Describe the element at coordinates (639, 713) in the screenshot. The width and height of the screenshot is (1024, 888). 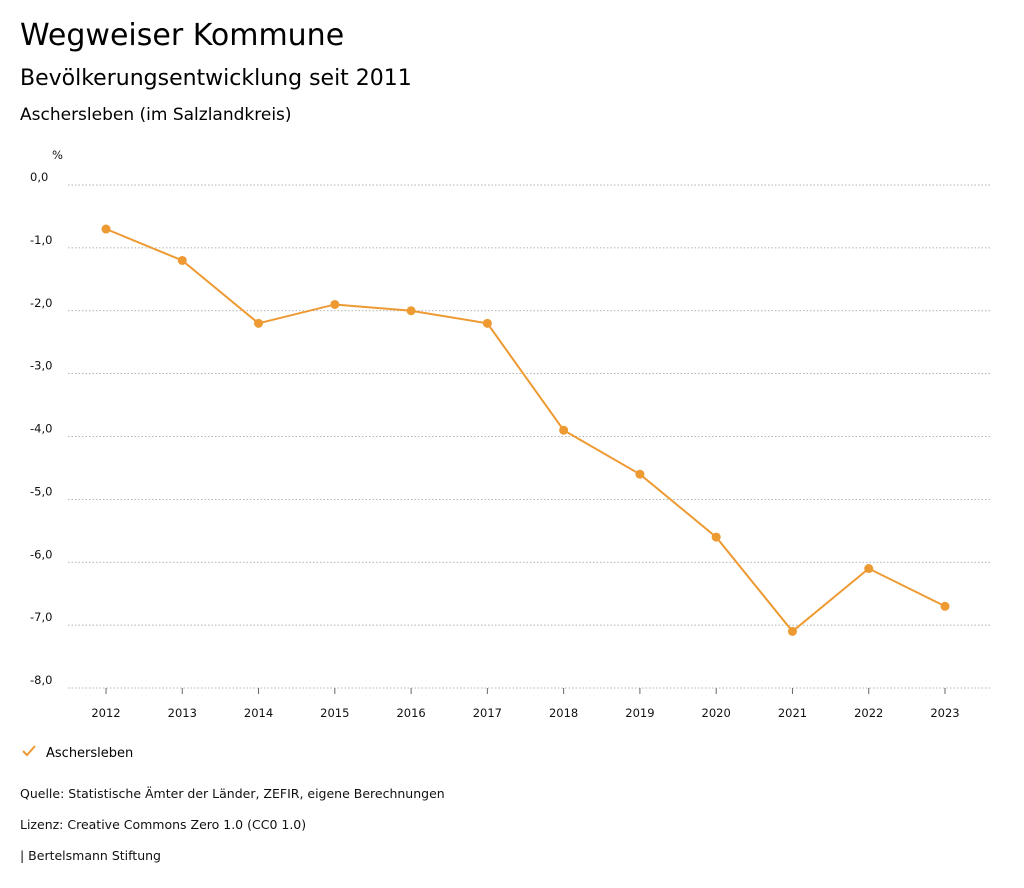
I see `x-tick-label: 2019` at that location.